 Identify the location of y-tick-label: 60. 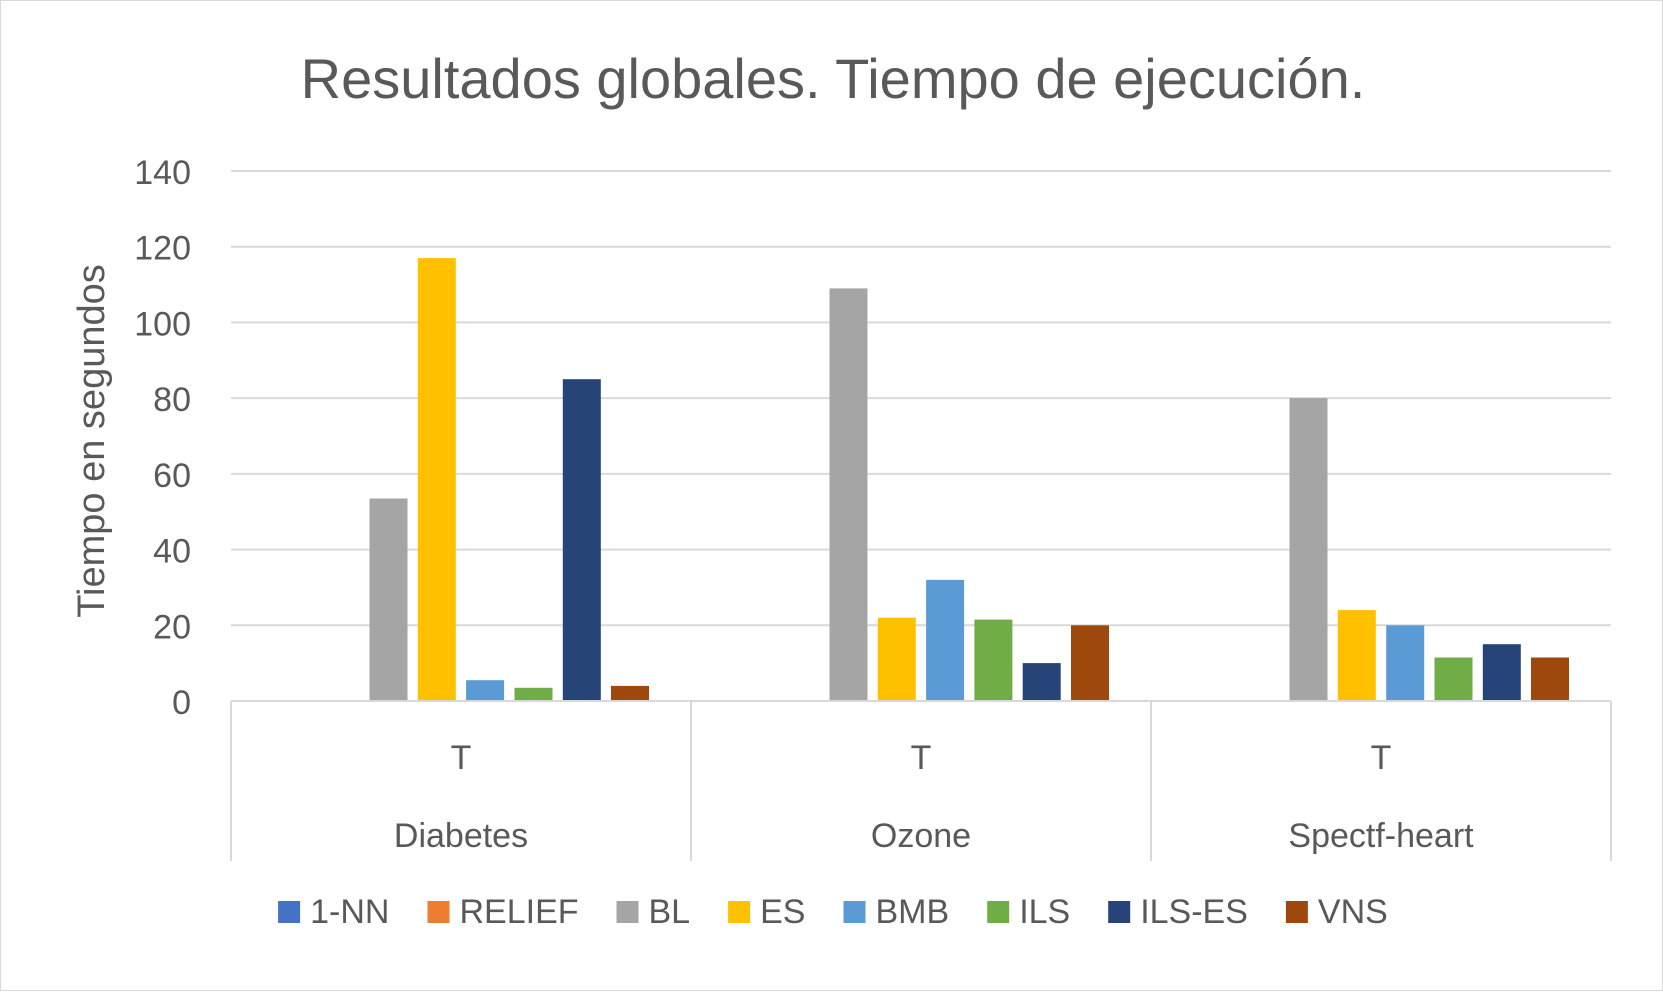
(172, 476).